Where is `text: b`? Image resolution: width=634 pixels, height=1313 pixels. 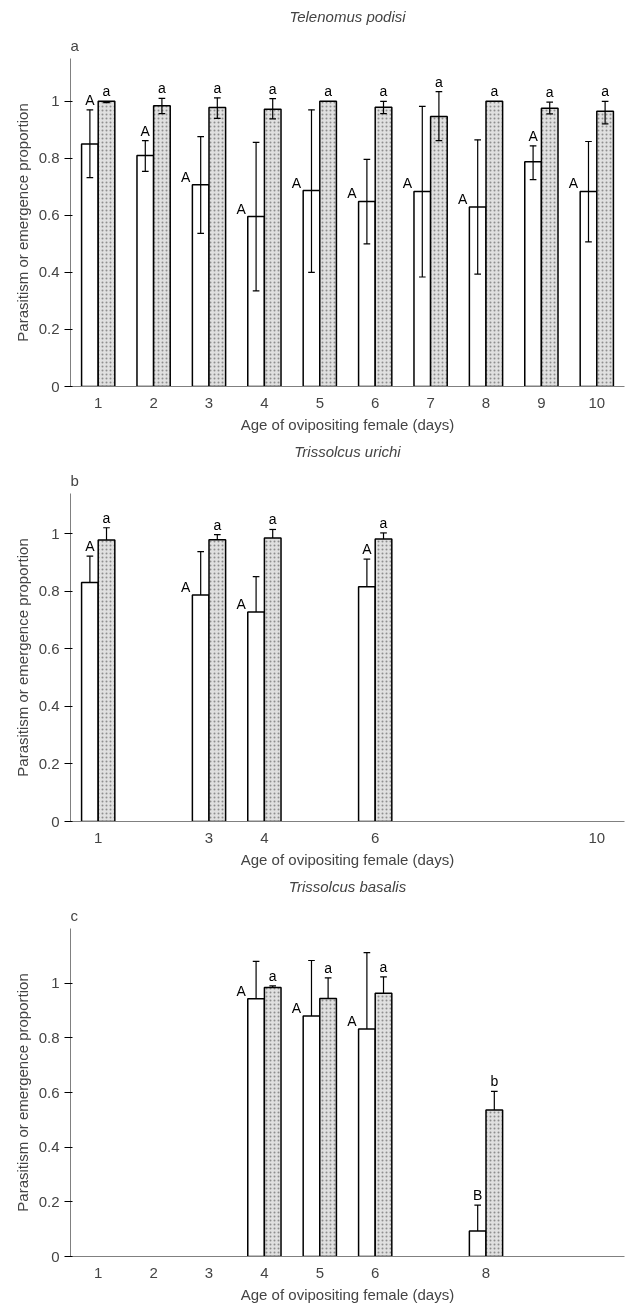
text: b is located at coordinates (74, 480).